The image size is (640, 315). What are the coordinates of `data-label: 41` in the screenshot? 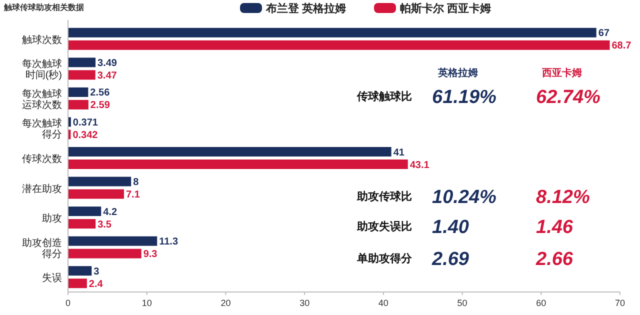 It's located at (399, 152).